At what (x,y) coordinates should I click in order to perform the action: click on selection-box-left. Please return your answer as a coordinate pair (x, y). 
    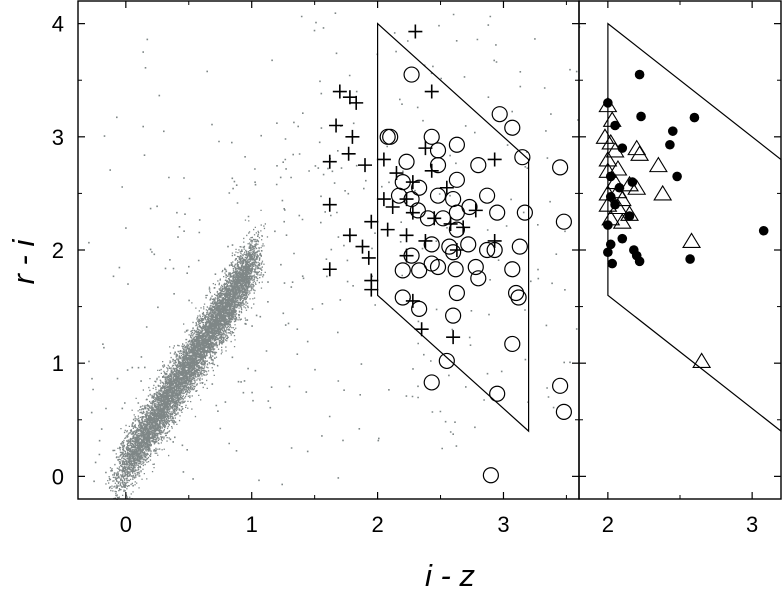
    Looking at the image, I should click on (453, 227).